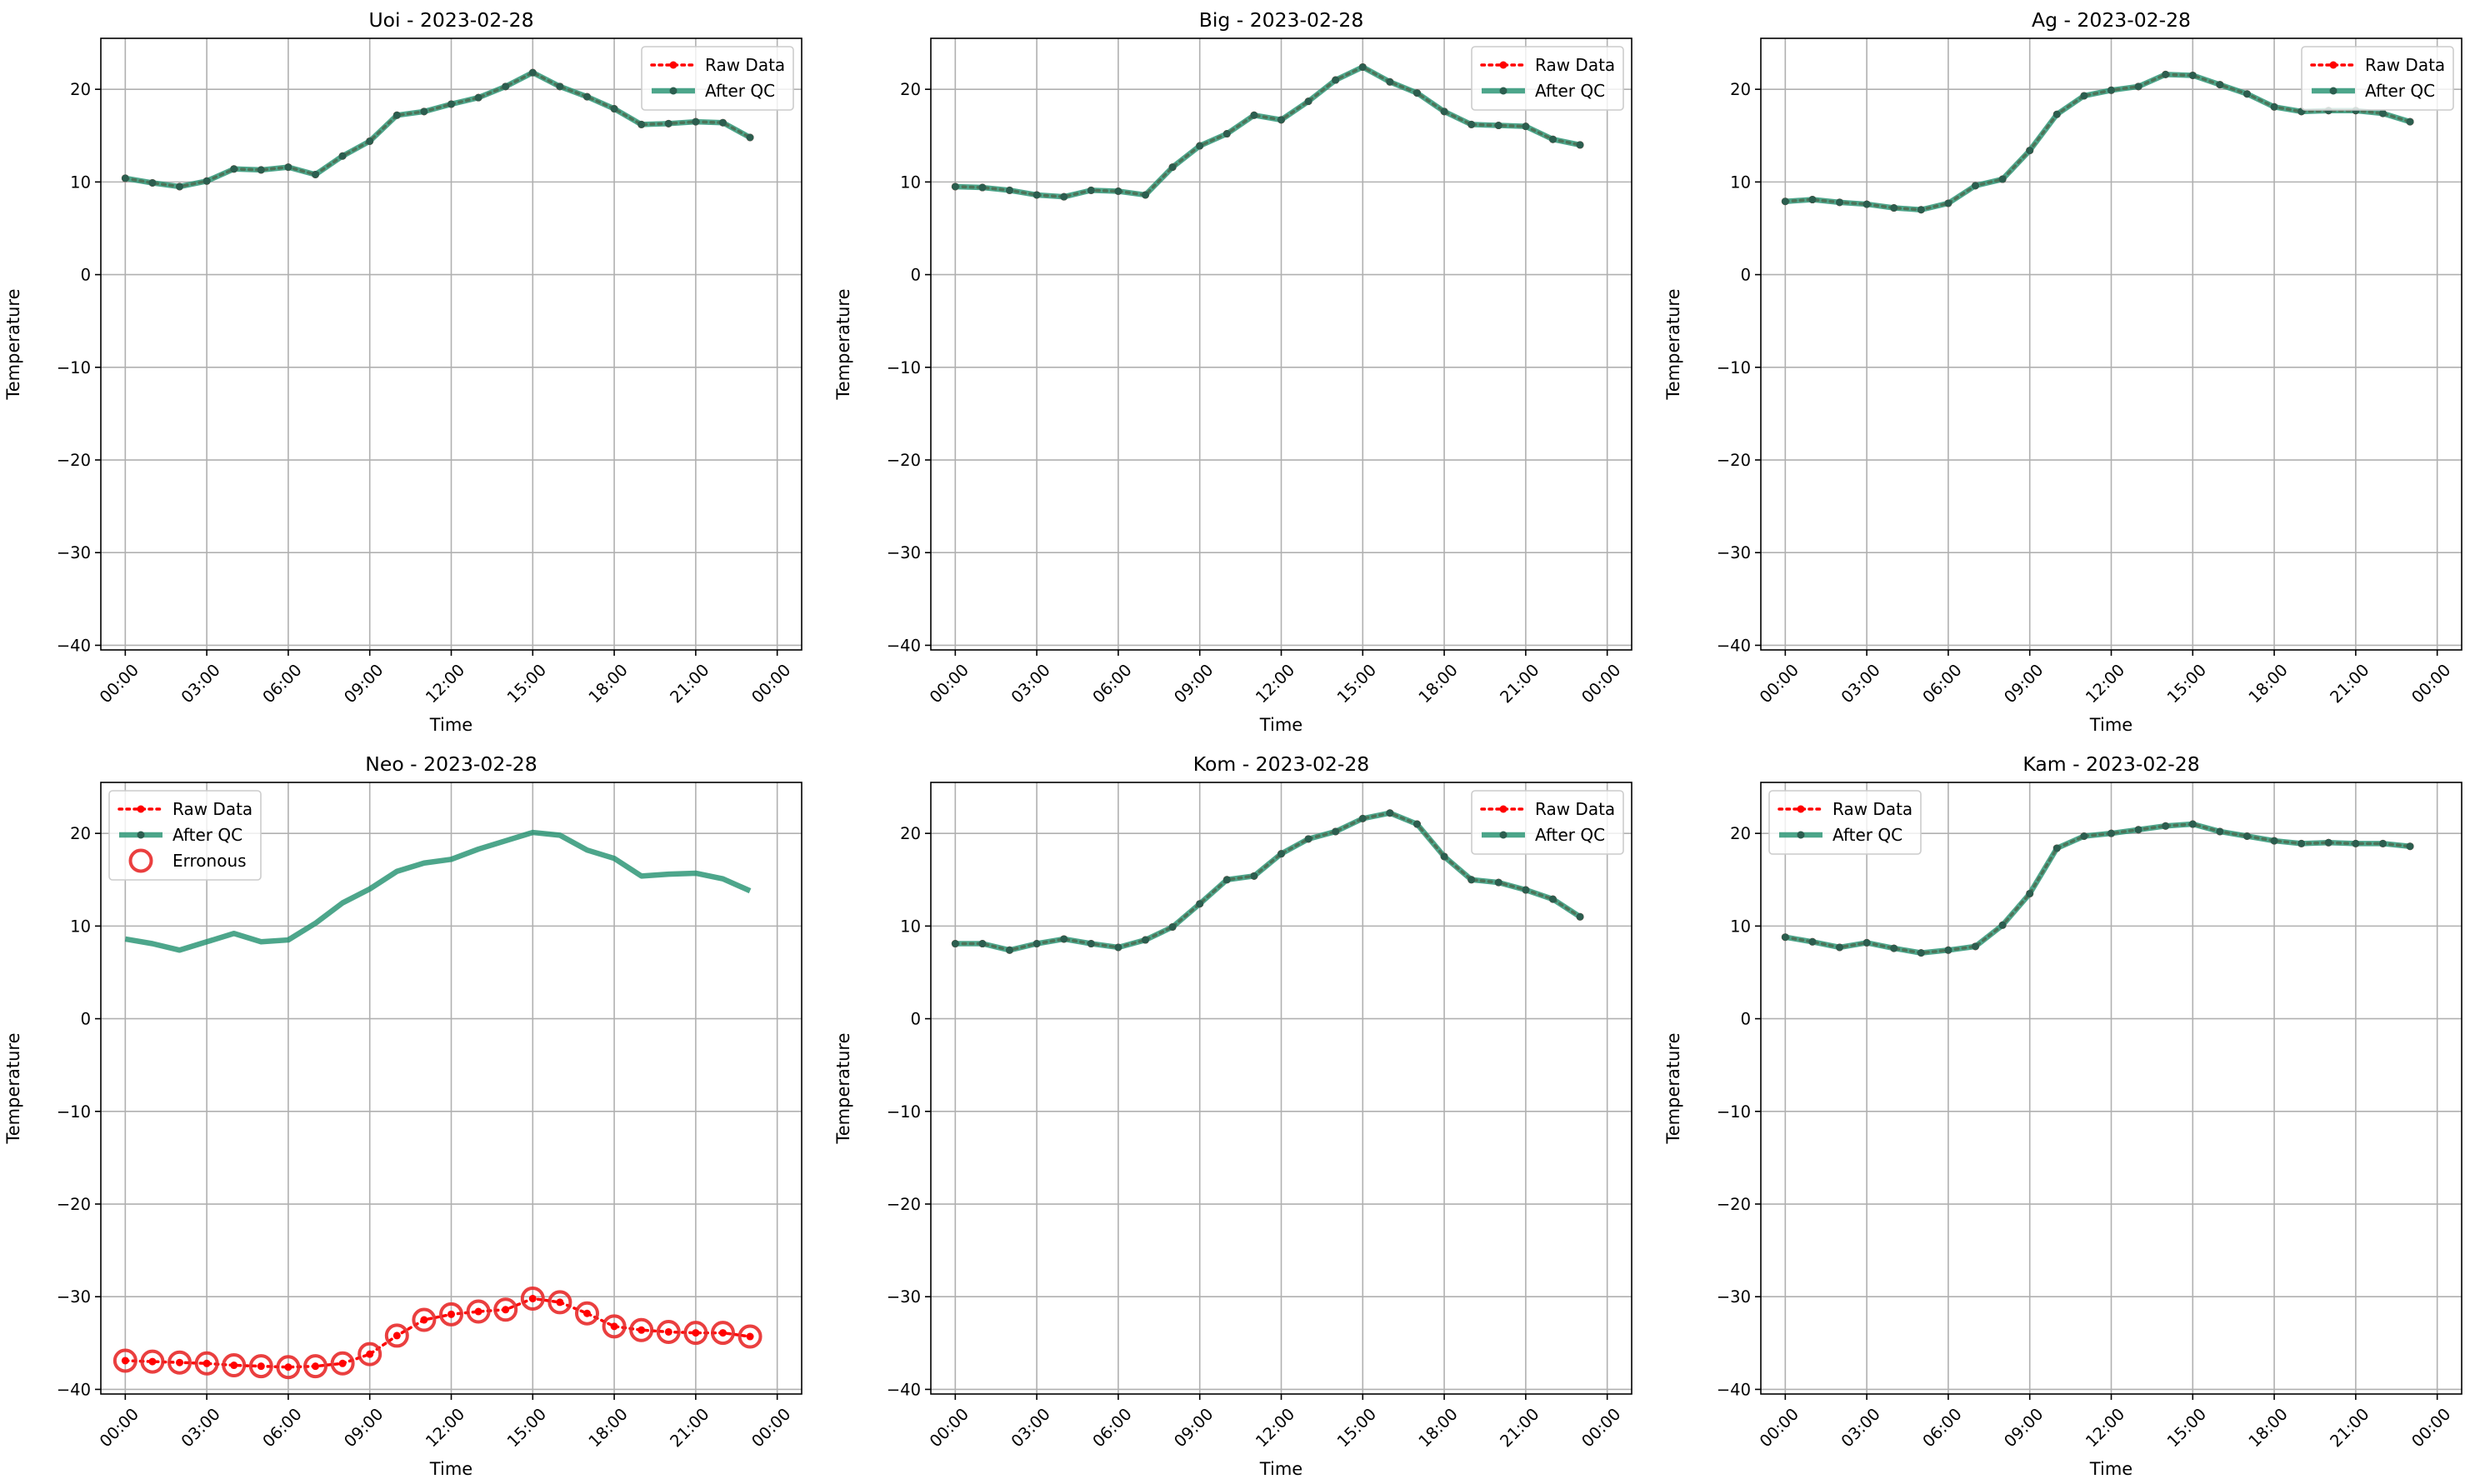 This screenshot has width=2485, height=1484. Describe the element at coordinates (526, 1427) in the screenshot. I see `x-tick-label: 15:00` at that location.